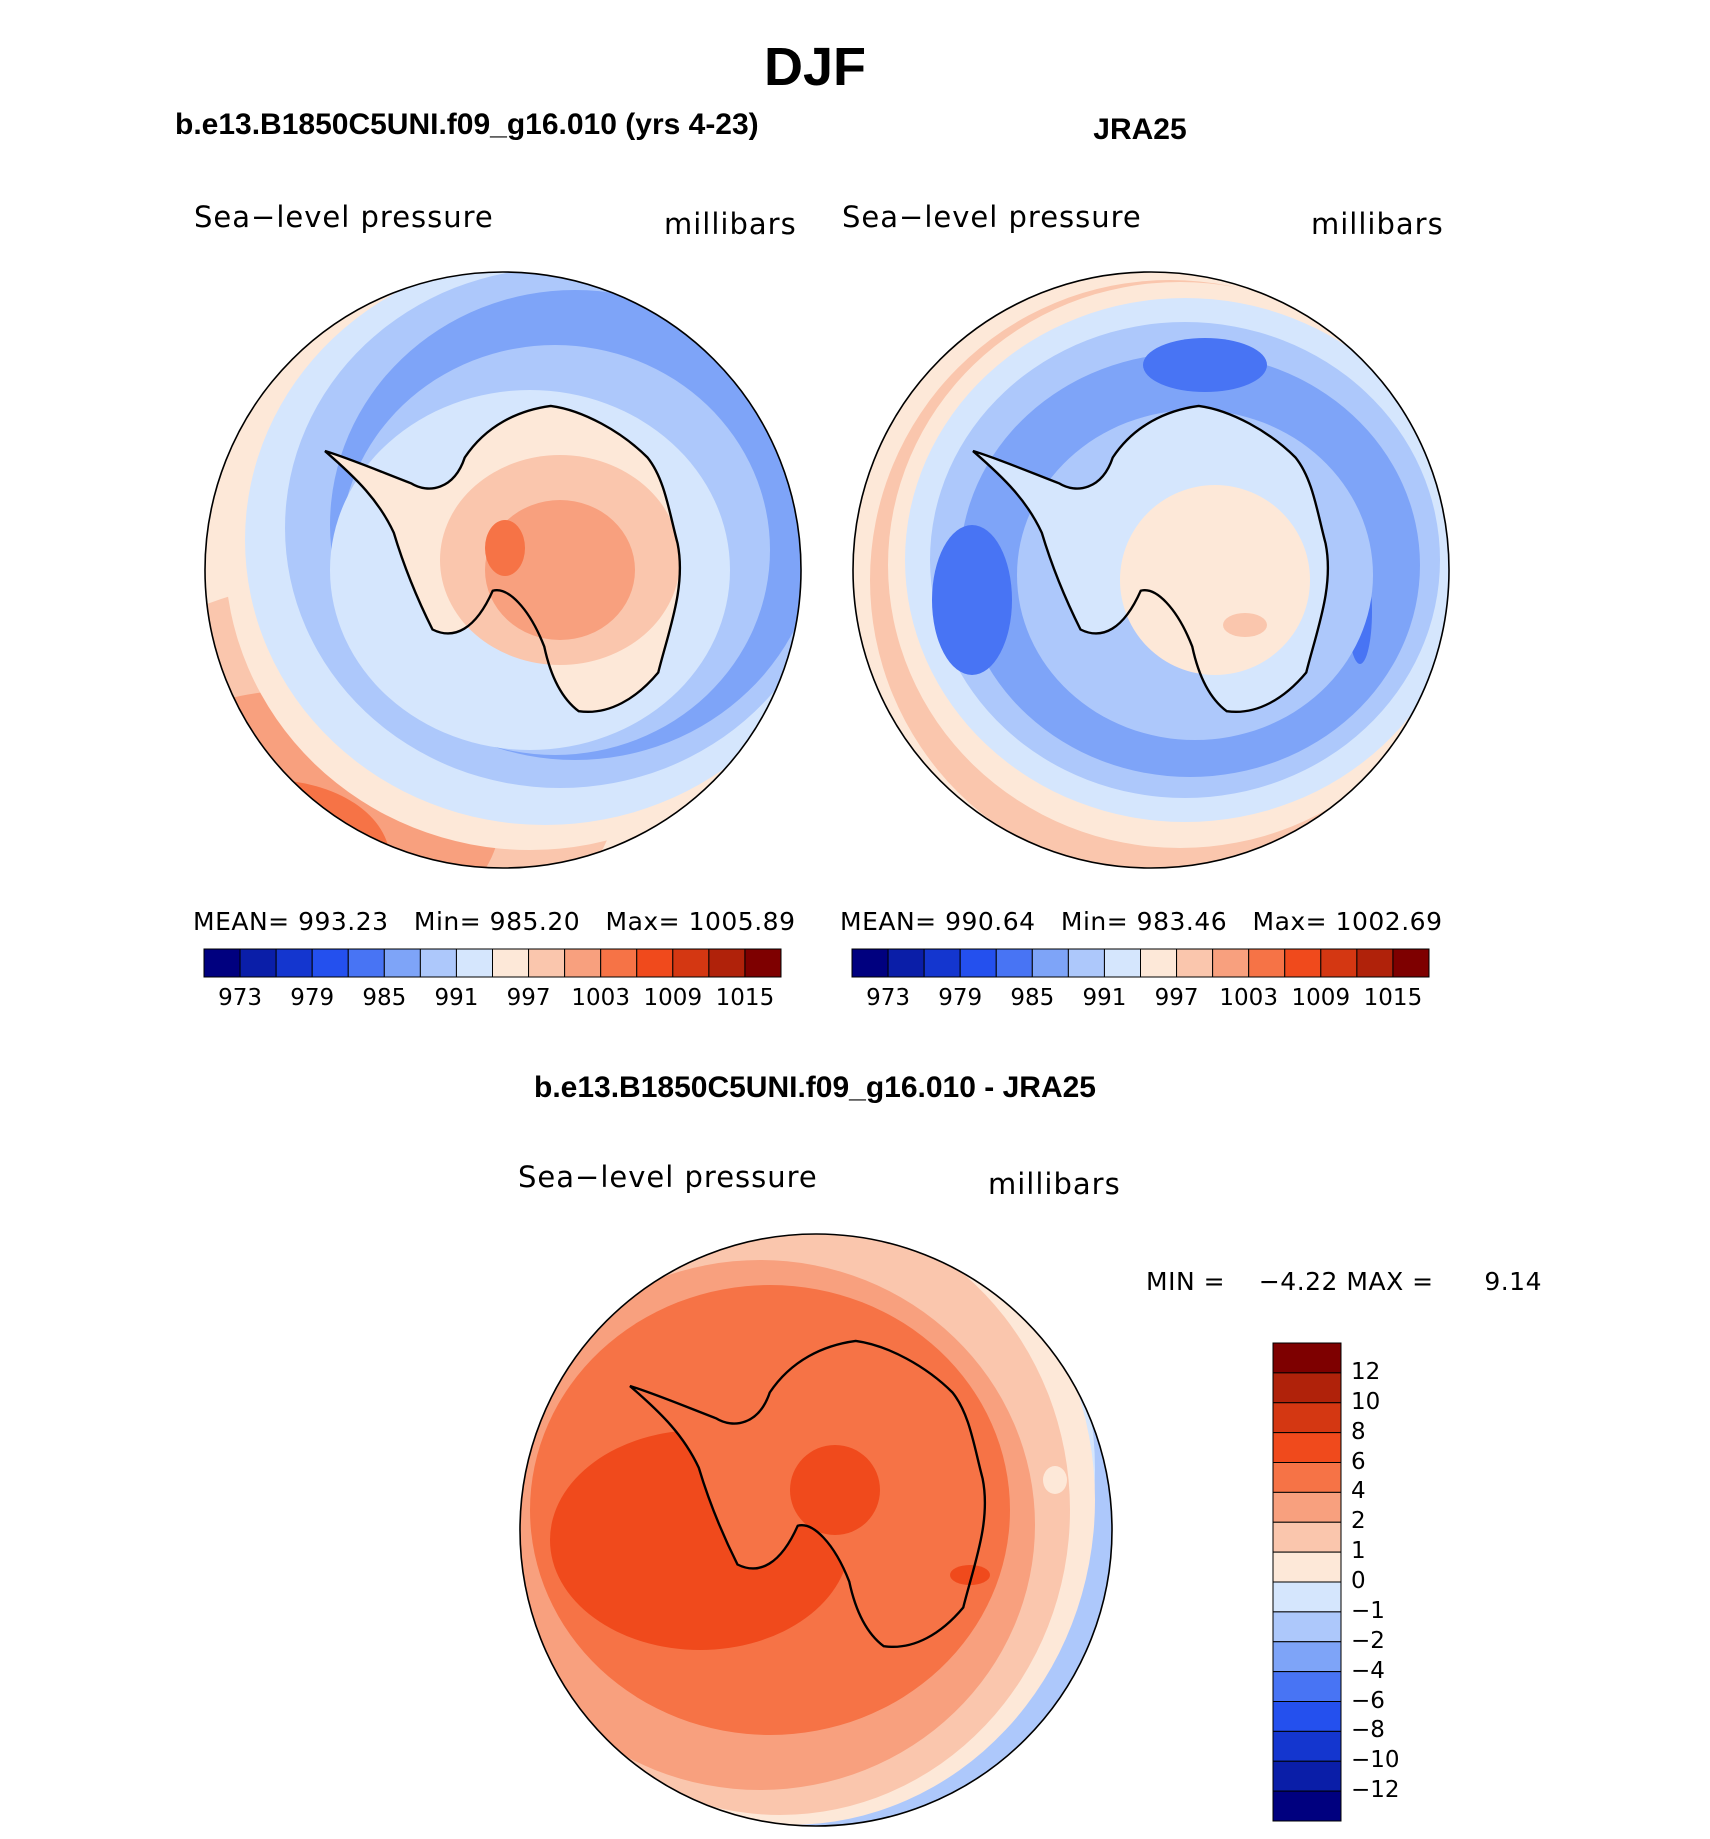 This screenshot has height=1839, width=1710. What do you see at coordinates (1389, 921) in the screenshot?
I see `max-value: 1002.69` at bounding box center [1389, 921].